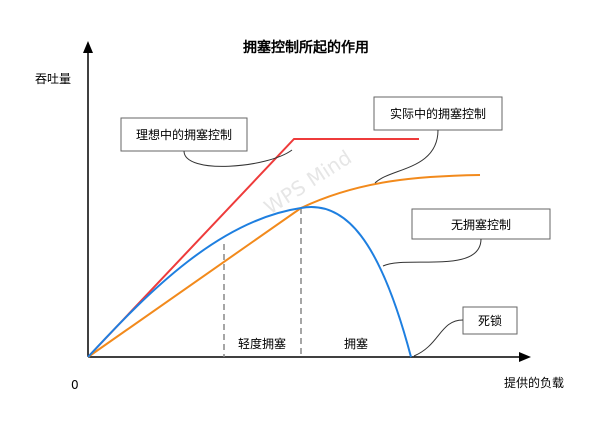  What do you see at coordinates (88, 47) in the screenshot?
I see `y-axis-arrow` at bounding box center [88, 47].